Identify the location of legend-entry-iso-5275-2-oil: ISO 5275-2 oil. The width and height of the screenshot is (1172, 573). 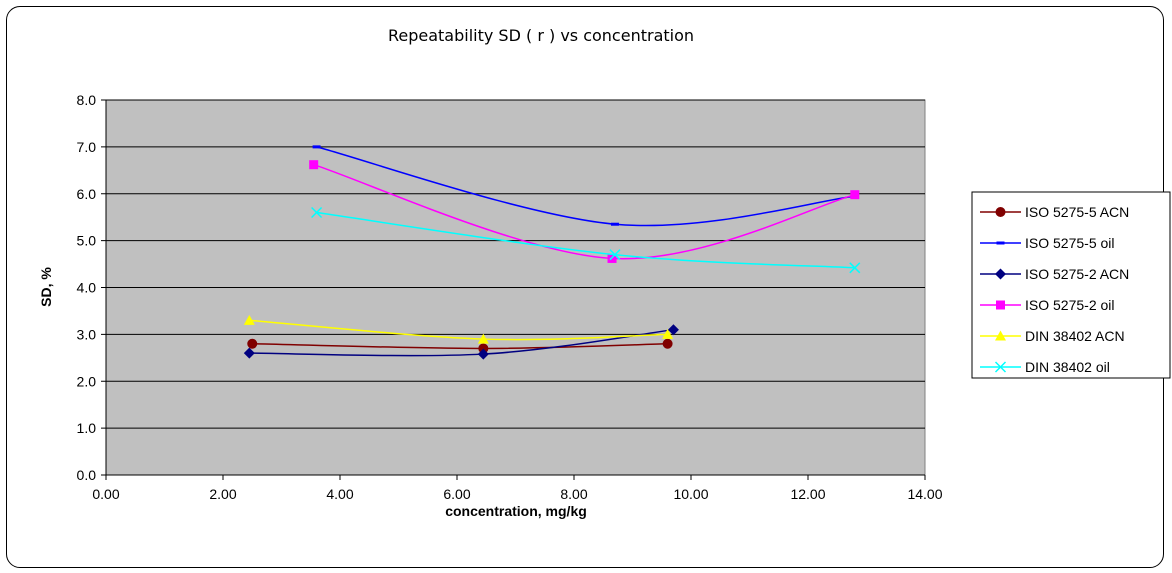
(1047, 305).